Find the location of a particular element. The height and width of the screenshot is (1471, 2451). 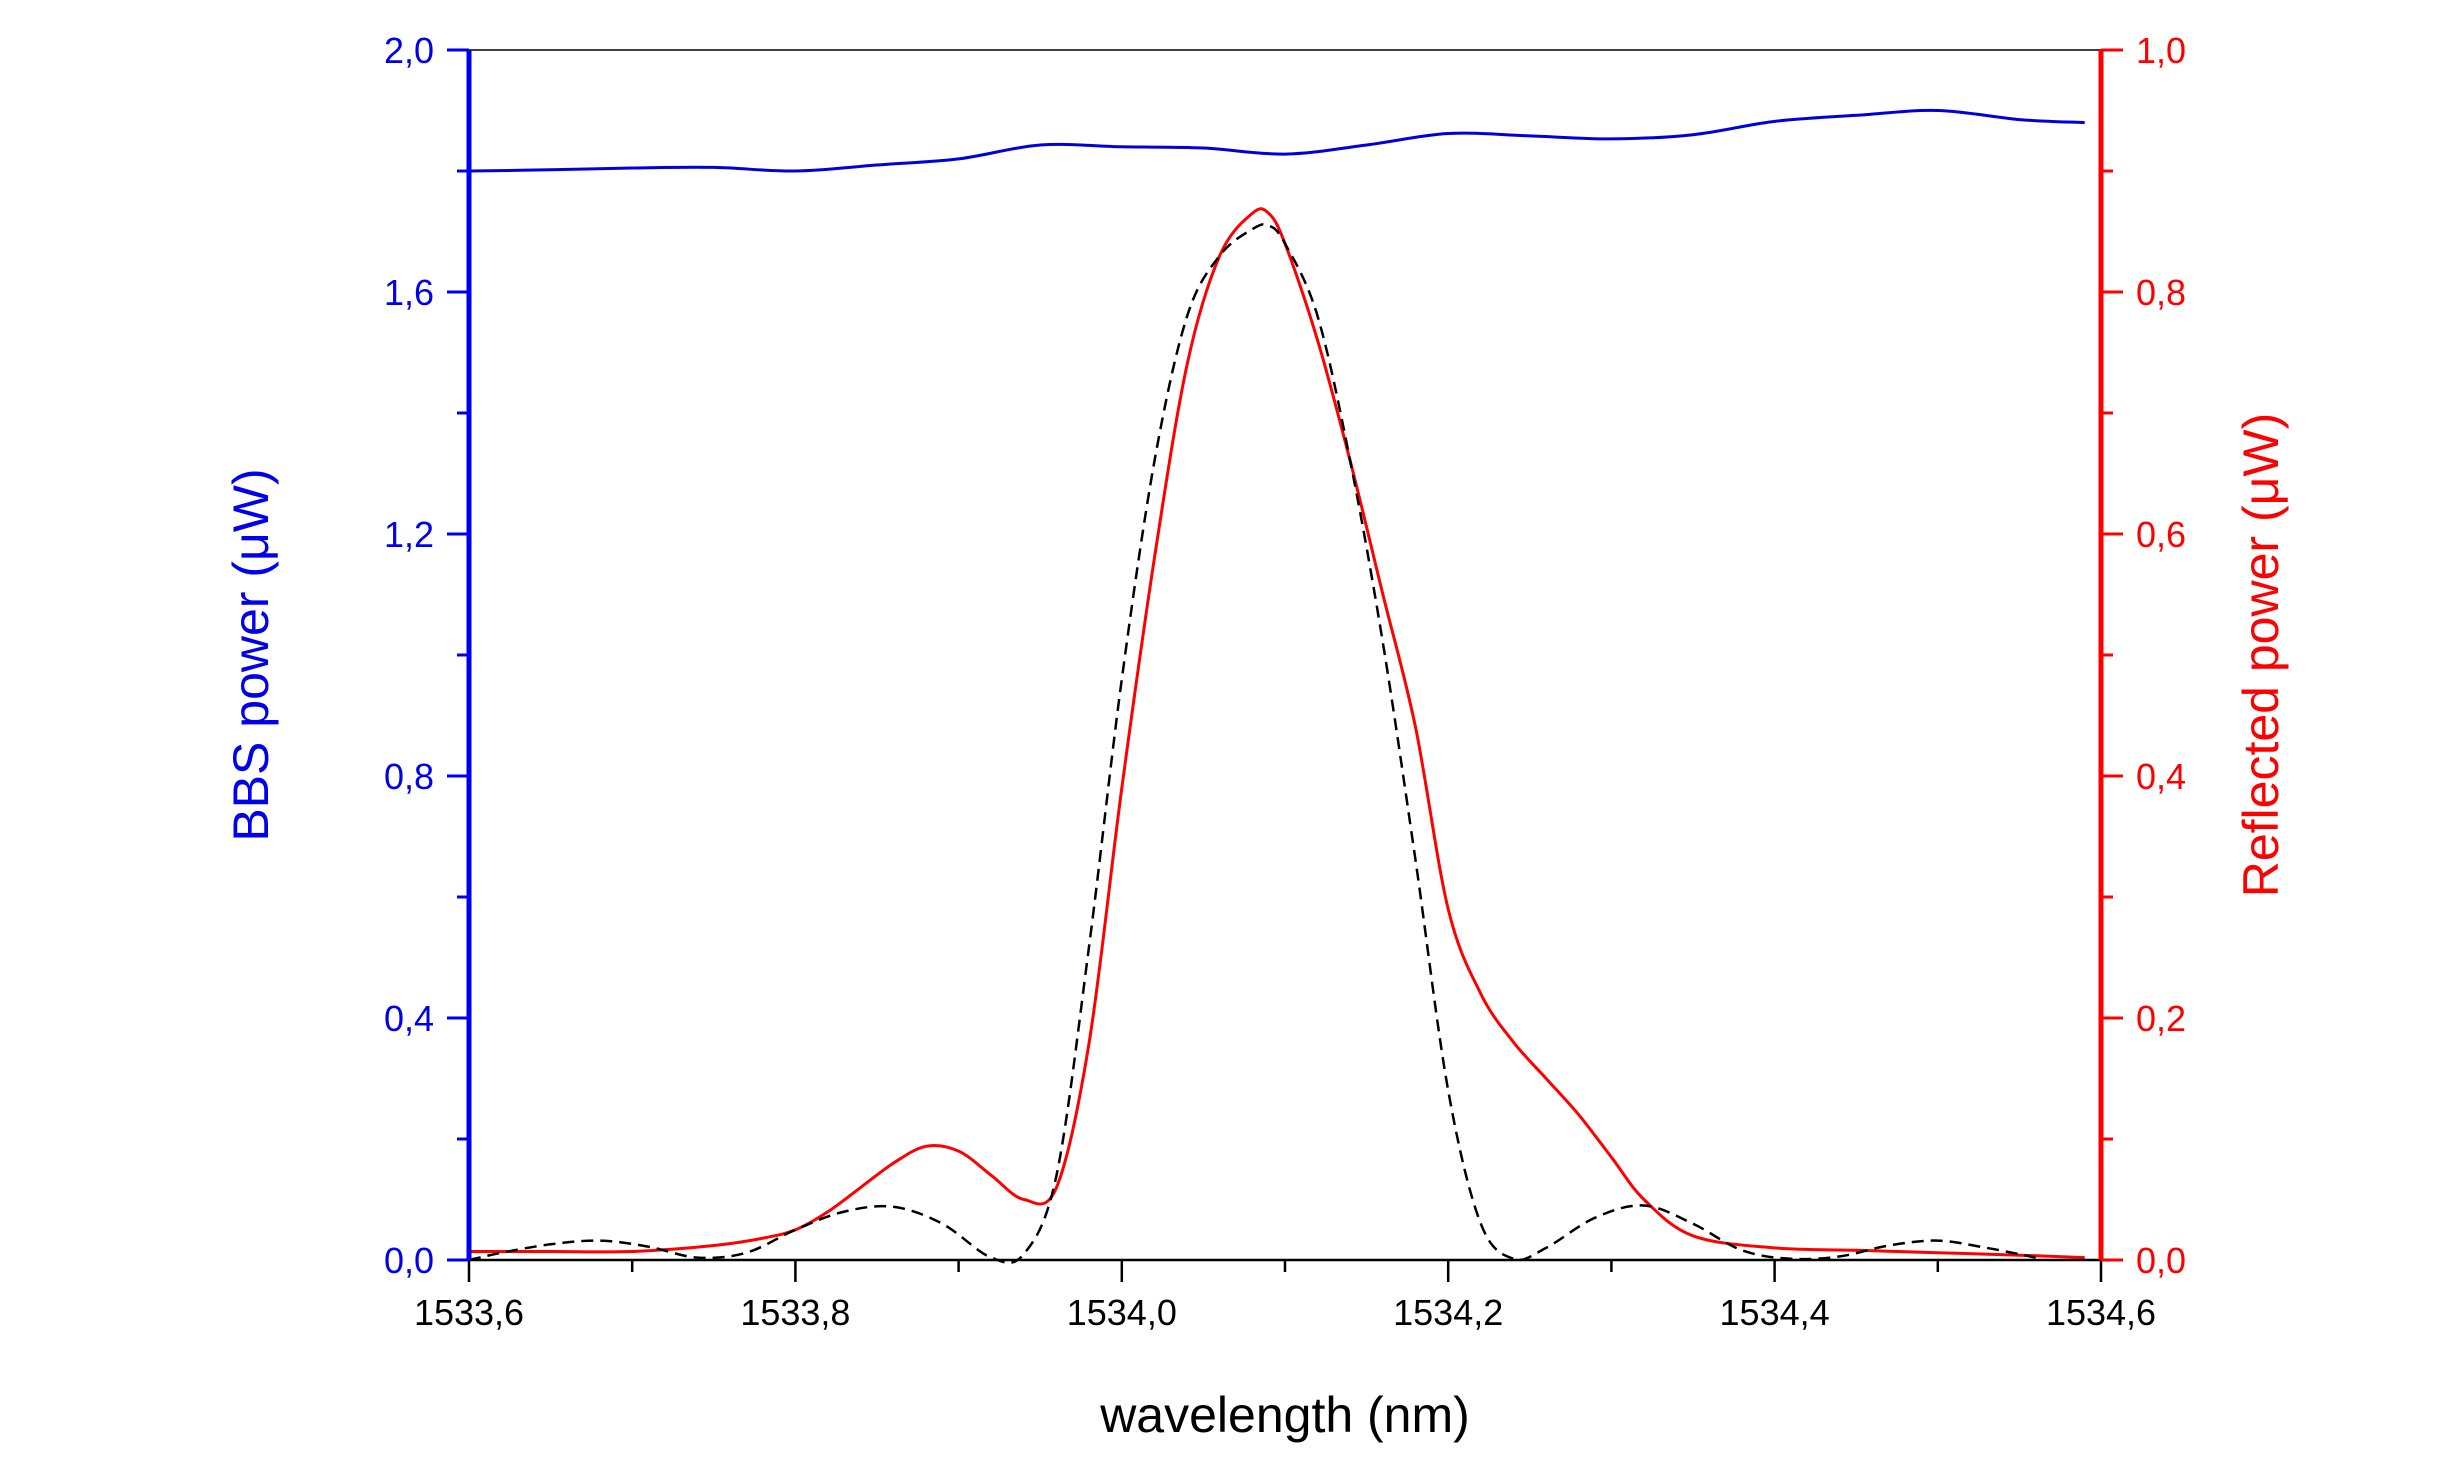

y-left-tick-label: 2,0 is located at coordinates (409, 50).